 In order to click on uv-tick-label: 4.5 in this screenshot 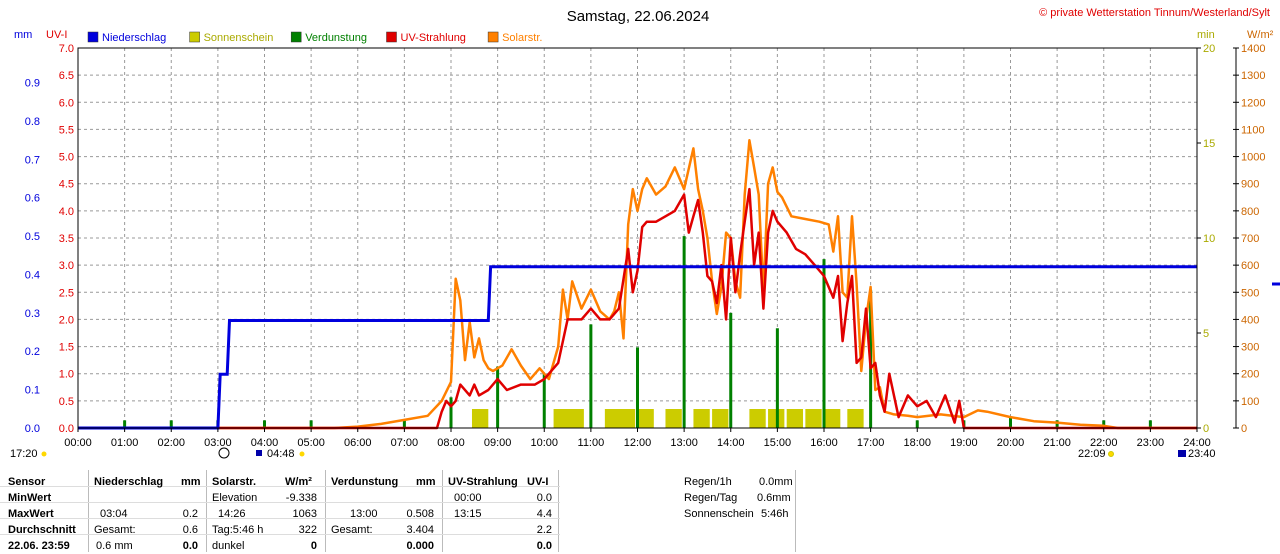, I will do `click(66, 185)`.